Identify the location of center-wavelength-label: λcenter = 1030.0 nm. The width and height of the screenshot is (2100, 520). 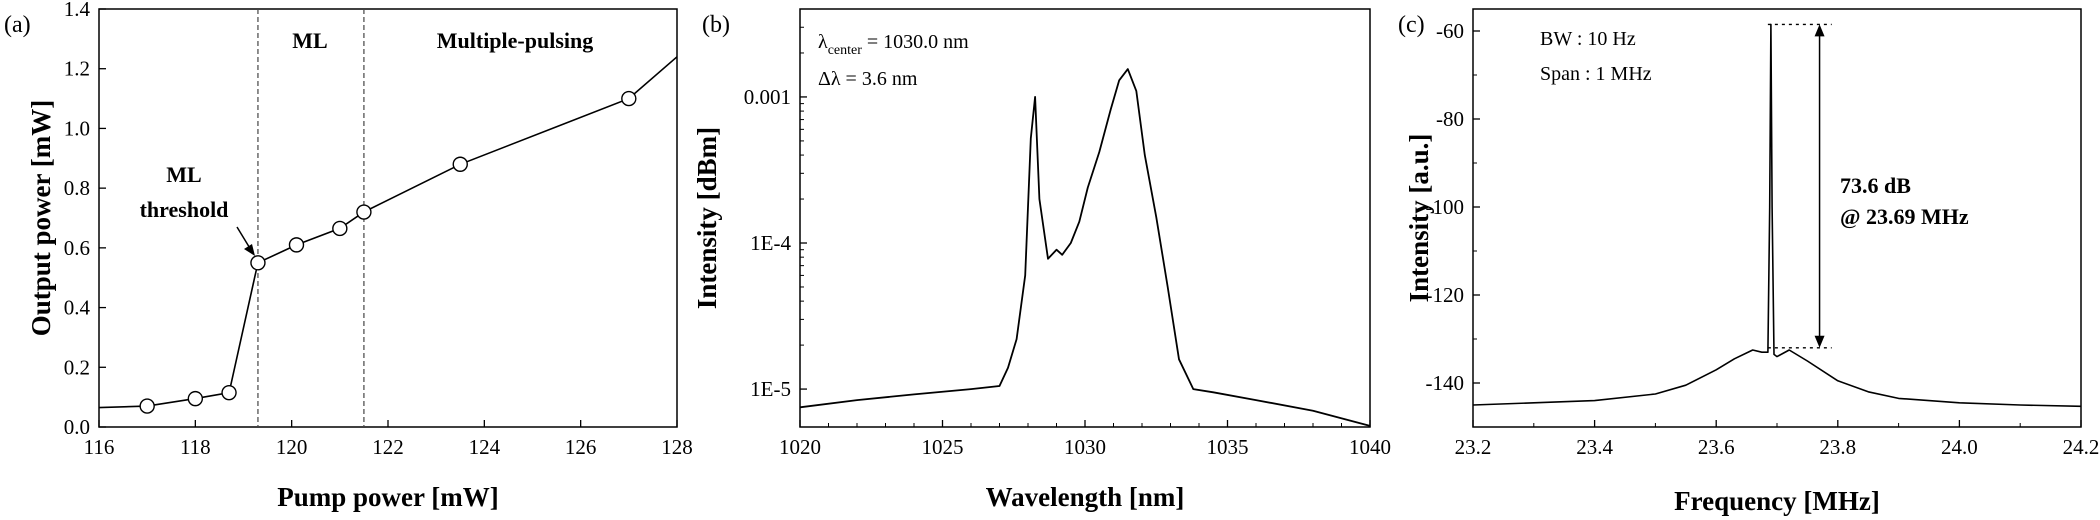
(893, 44).